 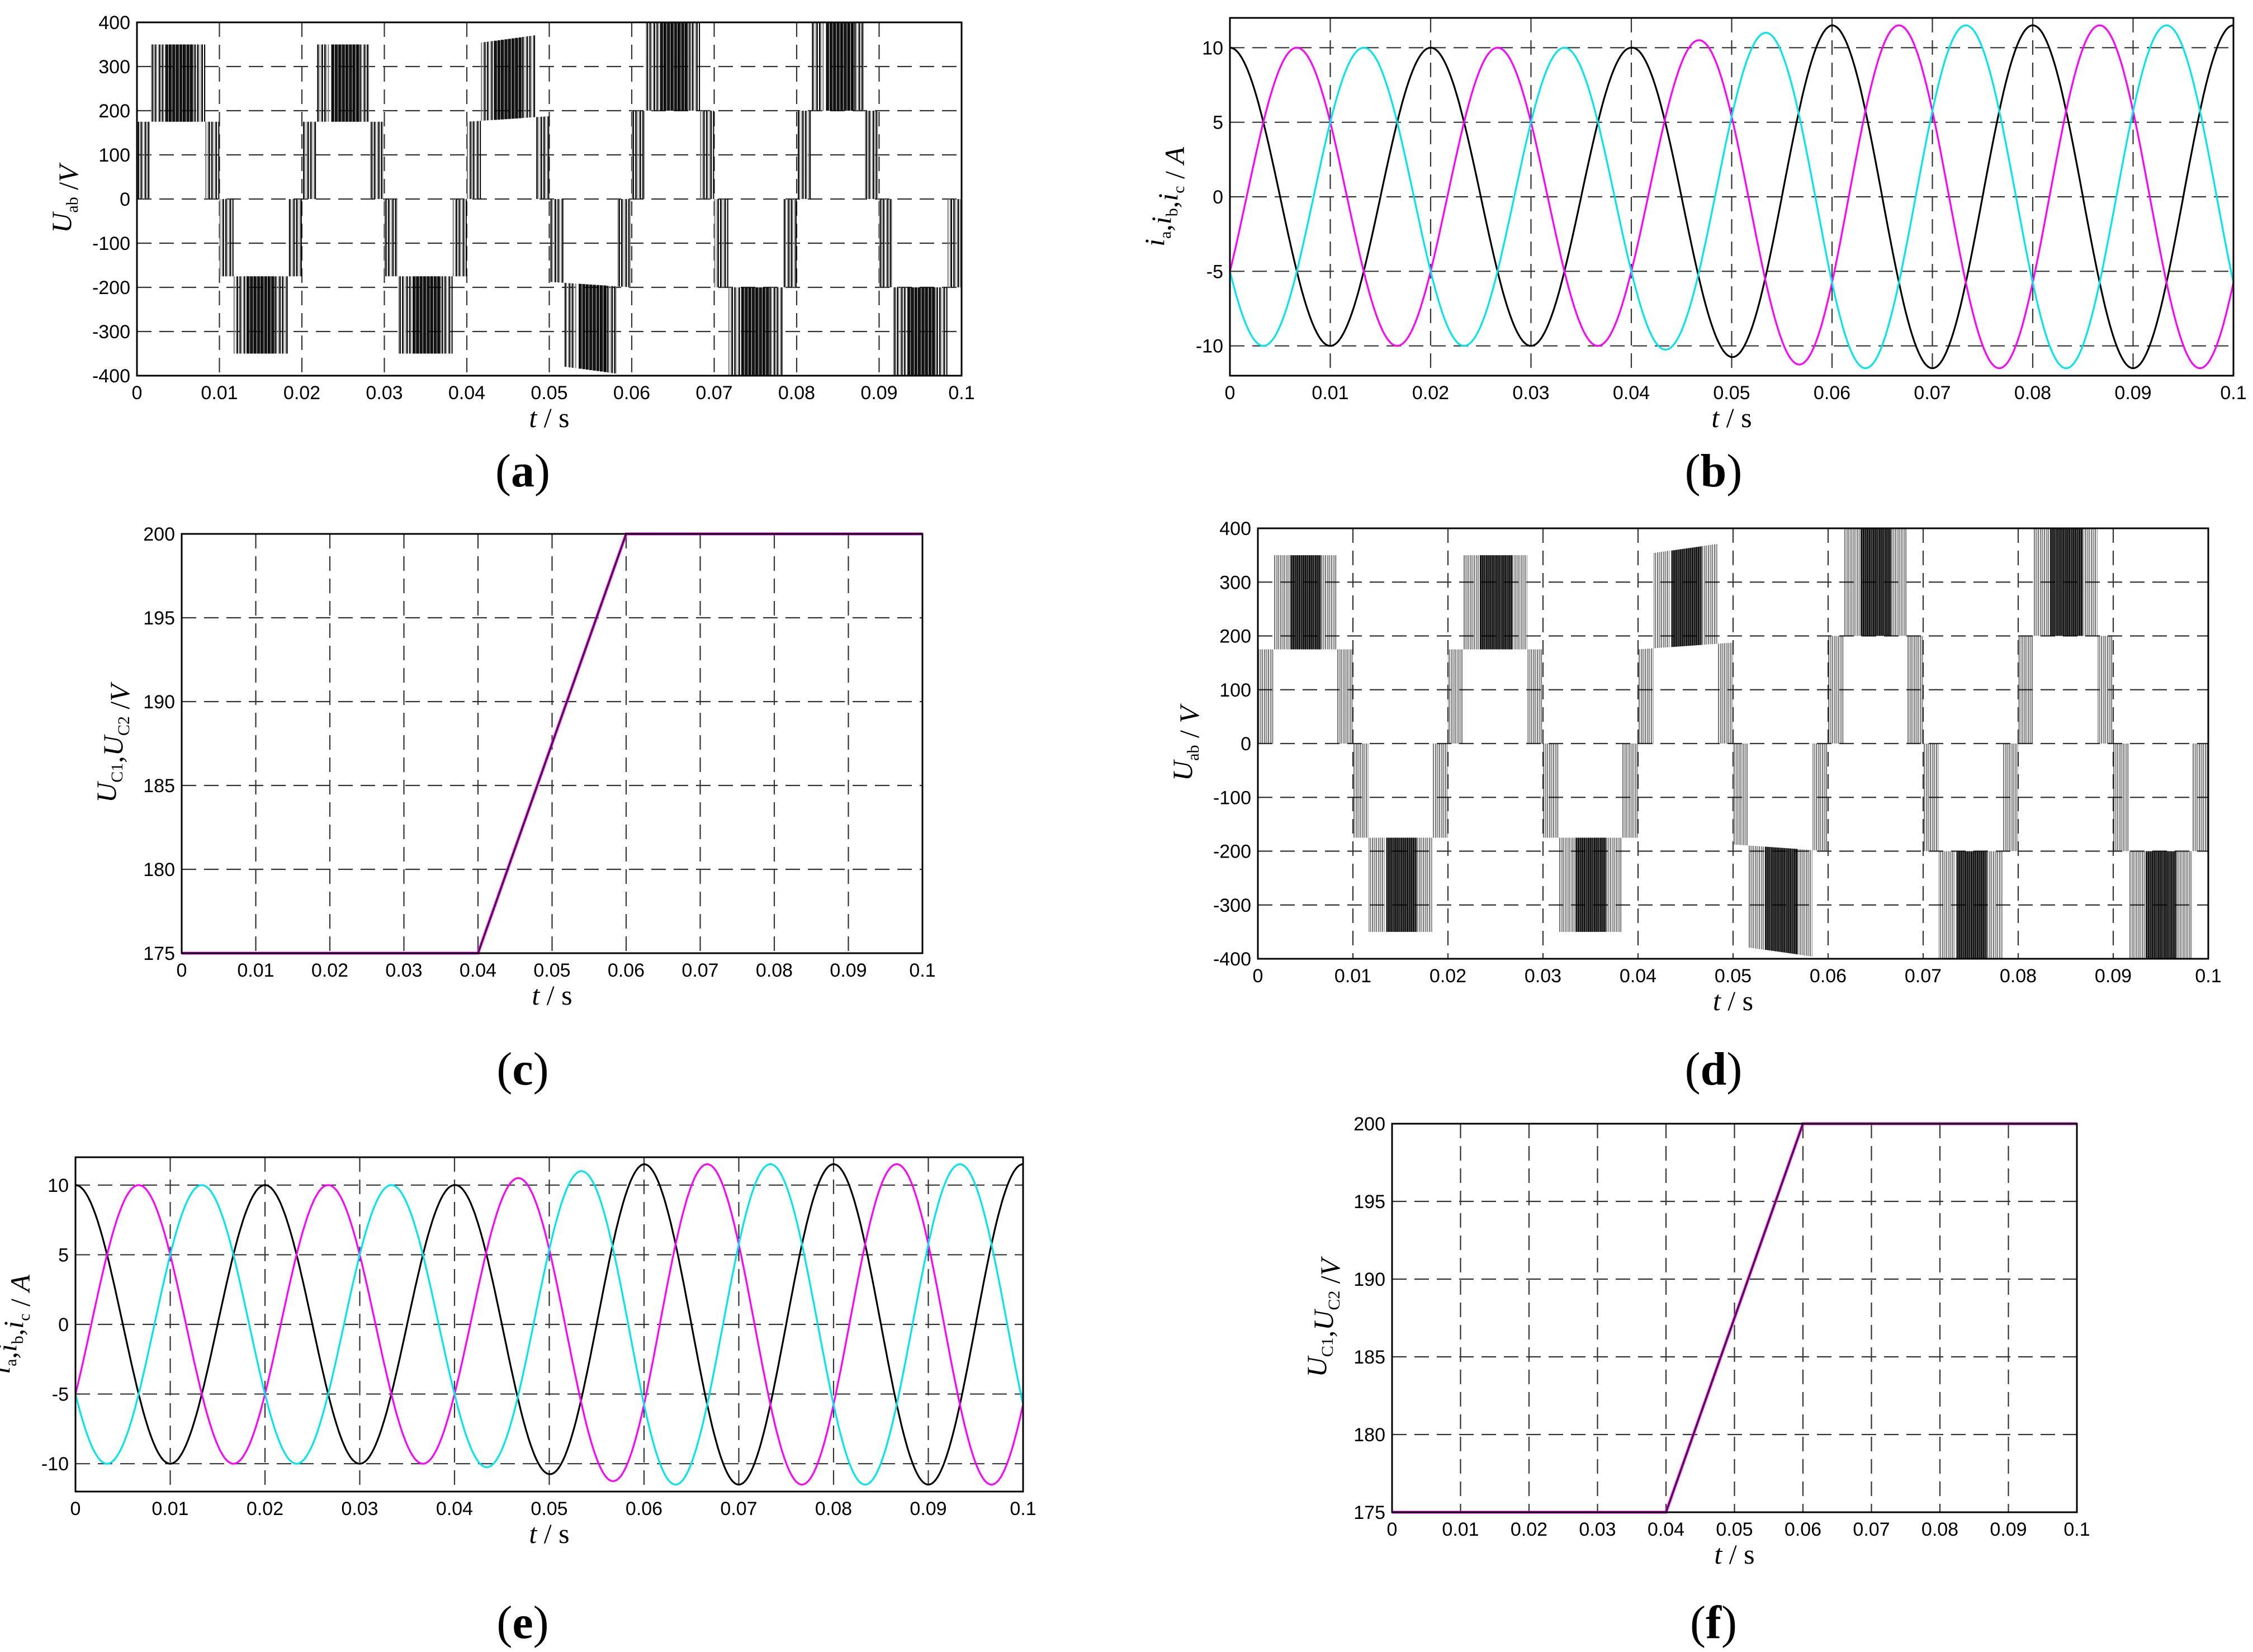 What do you see at coordinates (522, 471) in the screenshot?
I see `panel-label: (a)` at bounding box center [522, 471].